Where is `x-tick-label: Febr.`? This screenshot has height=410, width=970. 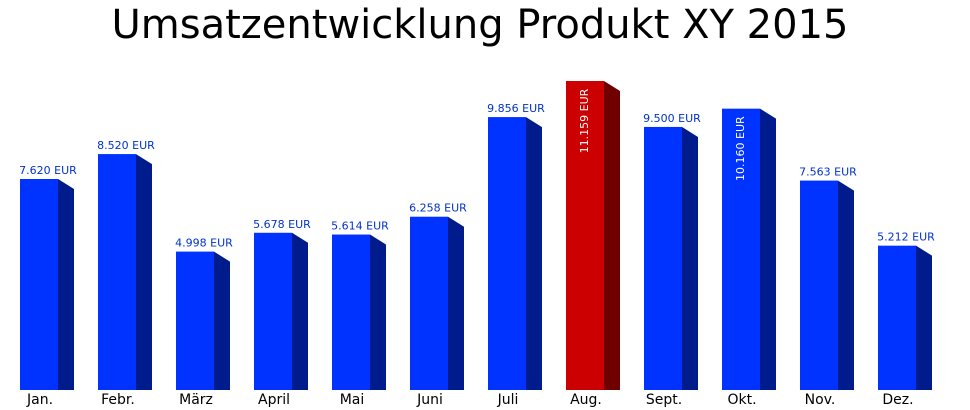
x-tick-label: Febr. is located at coordinates (118, 400).